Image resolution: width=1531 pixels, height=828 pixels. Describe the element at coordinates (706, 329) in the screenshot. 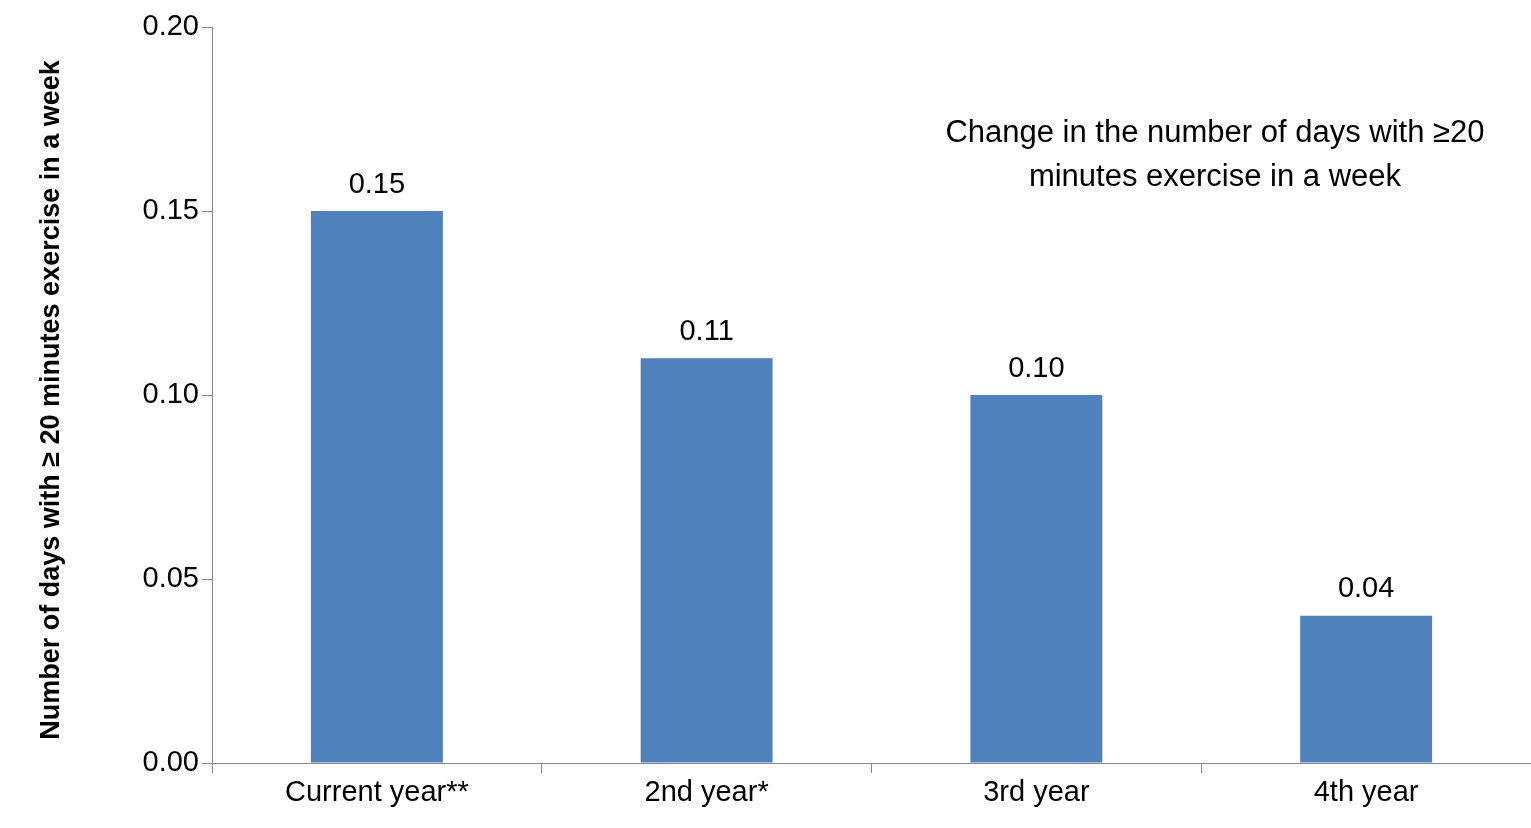

I see `data-label: 0.11` at that location.